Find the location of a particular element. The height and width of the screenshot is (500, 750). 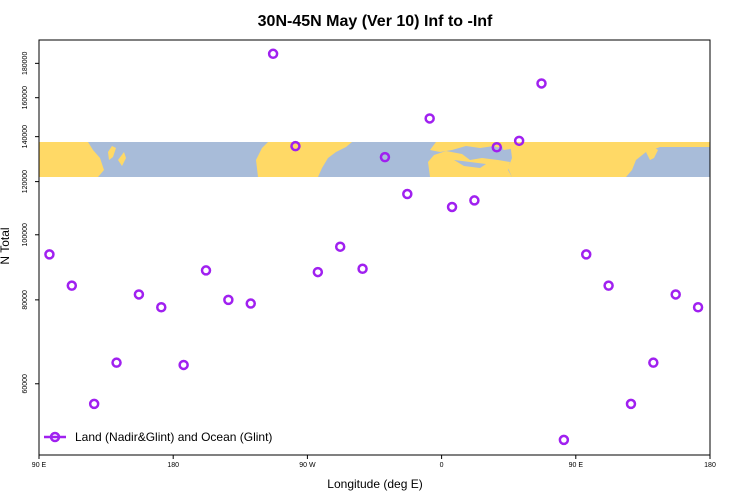

legend-marker is located at coordinates (55, 437).